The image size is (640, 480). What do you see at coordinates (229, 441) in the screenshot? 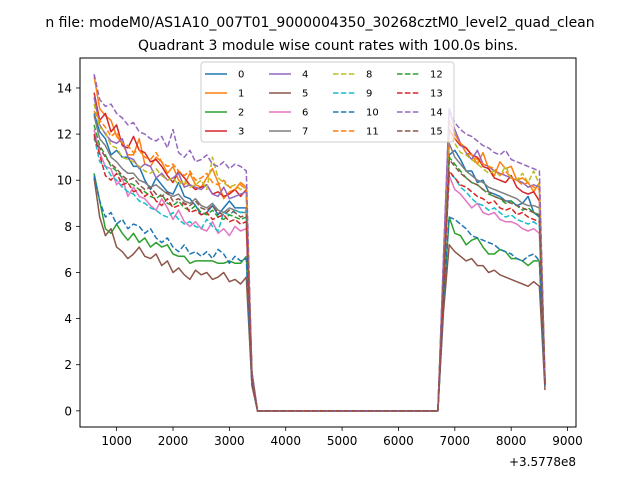
I see `x-tick-label: 3000` at bounding box center [229, 441].